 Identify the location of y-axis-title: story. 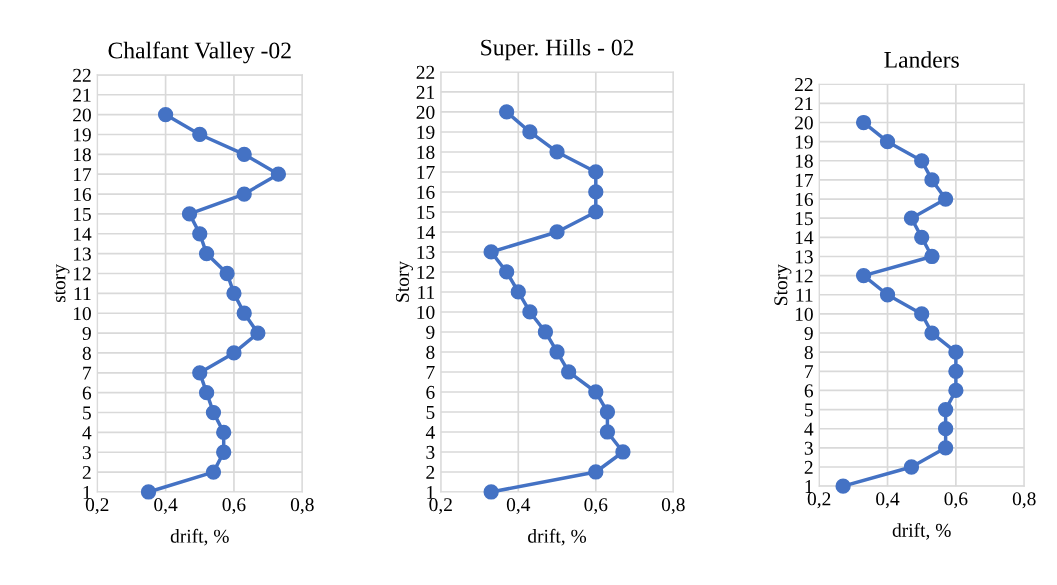
(62, 283).